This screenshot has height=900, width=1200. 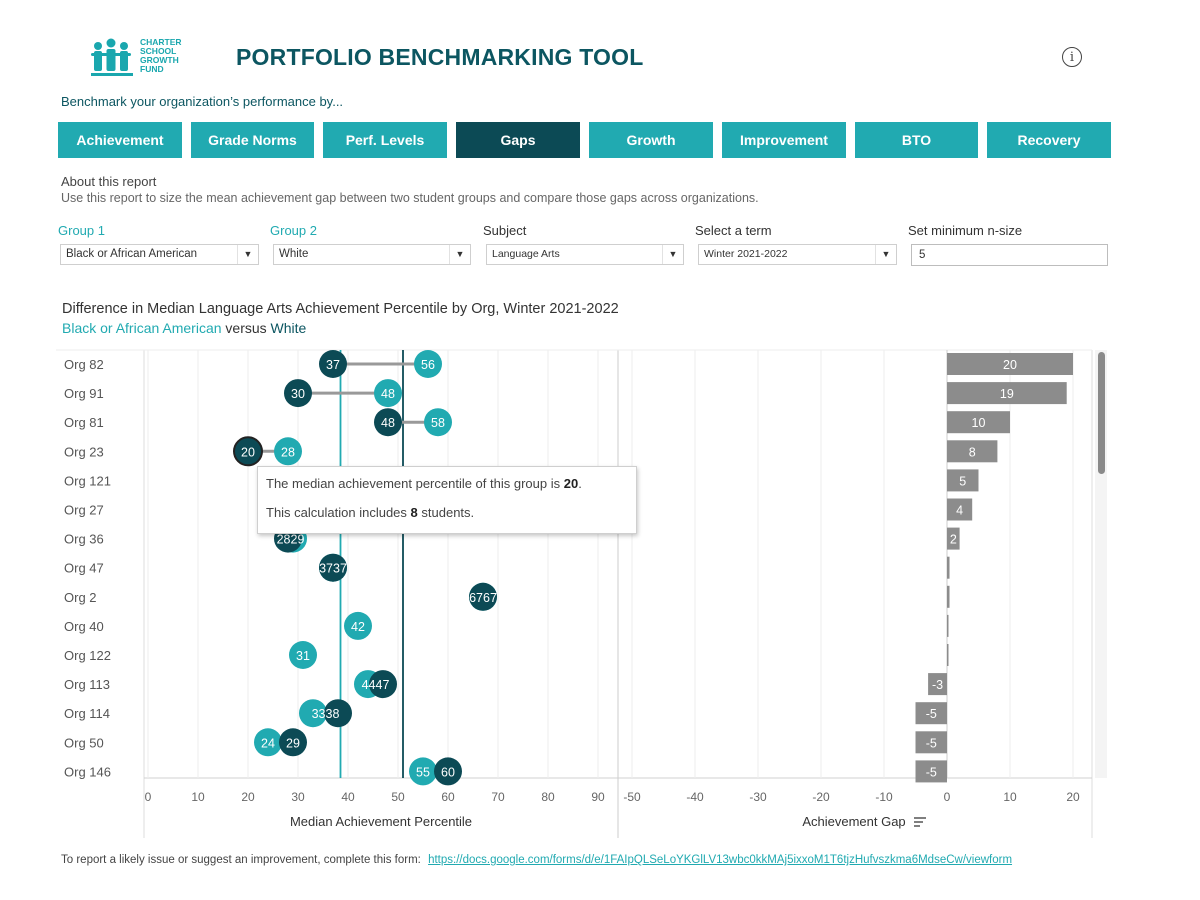 What do you see at coordinates (81, 230) in the screenshot?
I see `group1-label: Group 1` at bounding box center [81, 230].